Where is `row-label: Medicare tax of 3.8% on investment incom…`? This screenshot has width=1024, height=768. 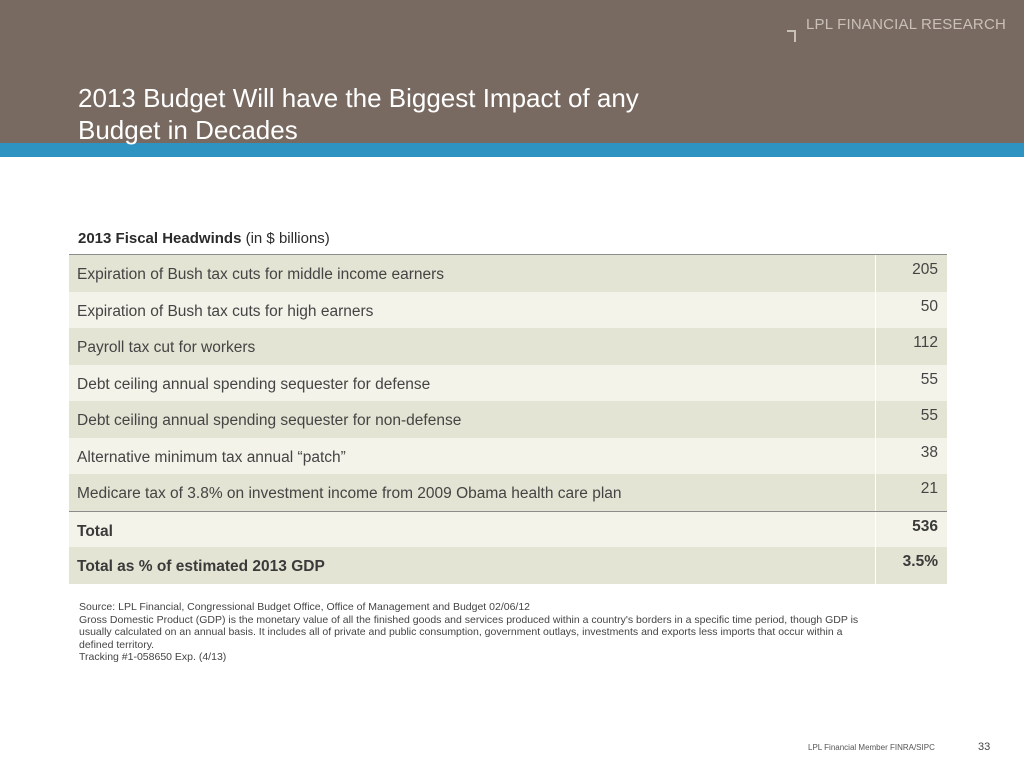 row-label: Medicare tax of 3.8% on investment incom… is located at coordinates (472, 492).